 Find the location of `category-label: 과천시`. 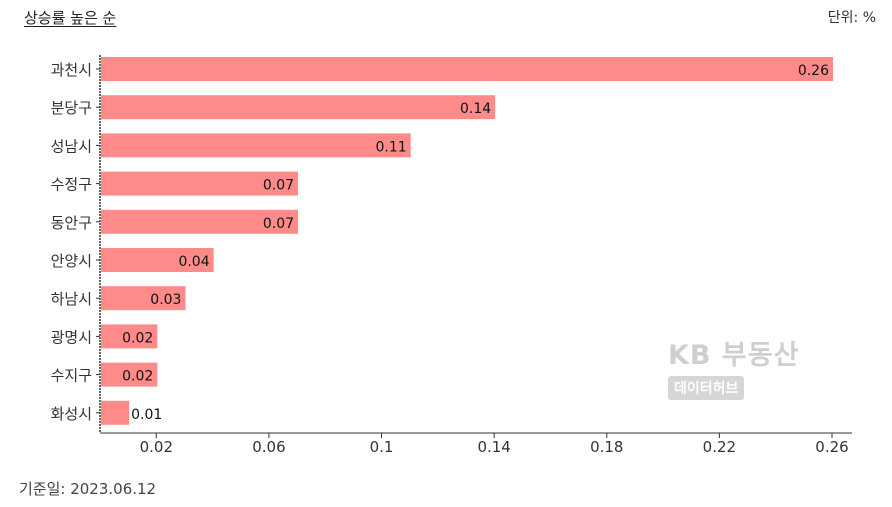

category-label: 과천시 is located at coordinates (71, 70).